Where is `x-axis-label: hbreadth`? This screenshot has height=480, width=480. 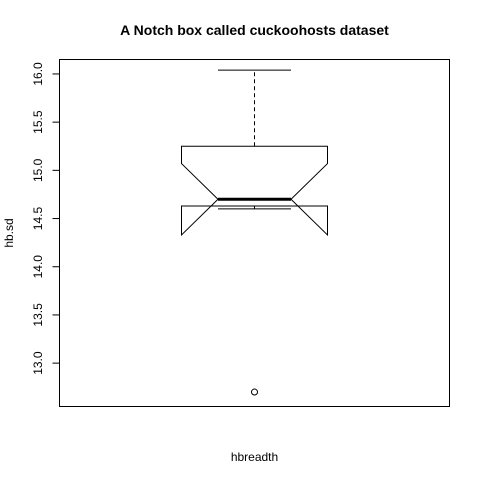
x-axis-label: hbreadth is located at coordinates (254, 457).